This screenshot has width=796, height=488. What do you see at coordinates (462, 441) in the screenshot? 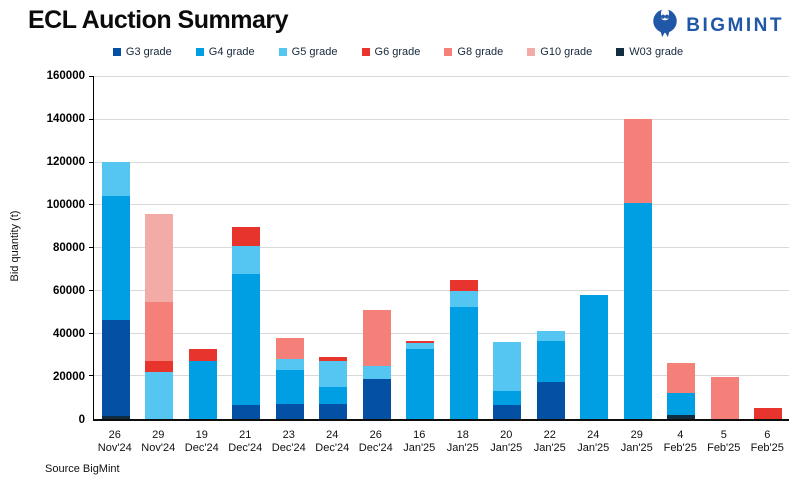
I see `x-axis-label: 18 Jan'25` at bounding box center [462, 441].